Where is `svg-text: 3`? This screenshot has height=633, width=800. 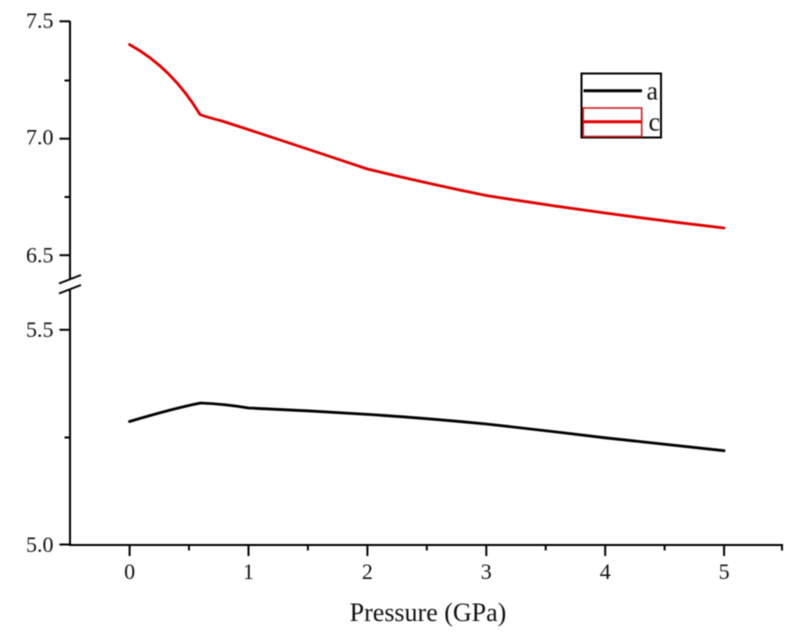
svg-text: 3 is located at coordinates (486, 571).